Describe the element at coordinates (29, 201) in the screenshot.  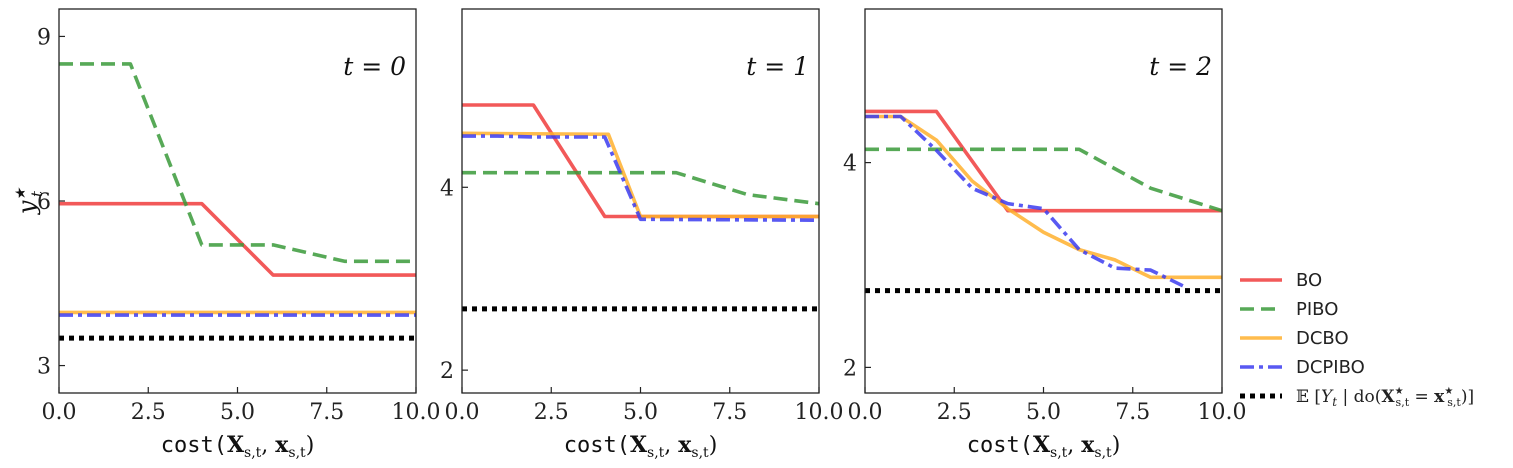
I see `y-axis-title: y★t` at that location.